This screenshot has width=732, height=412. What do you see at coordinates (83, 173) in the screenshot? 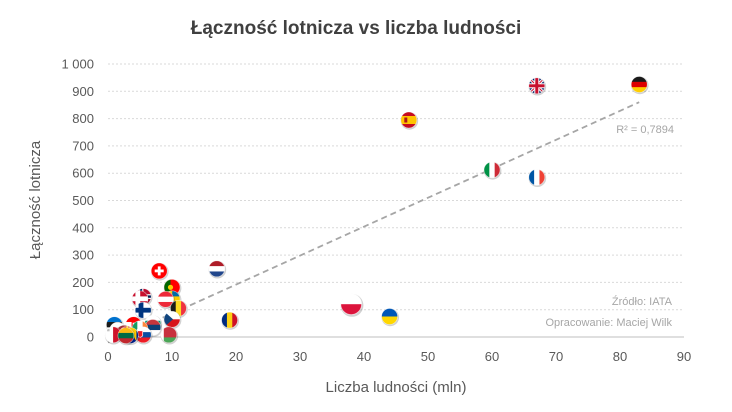
I see `y-tick-label: 600` at bounding box center [83, 173].